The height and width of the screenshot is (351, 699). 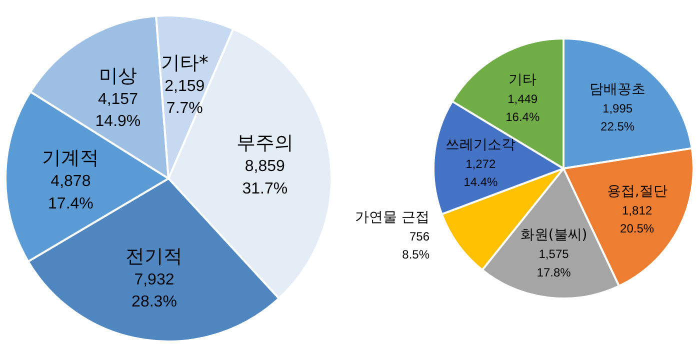 I want to click on slice-label: 용접,절단, so click(x=637, y=191).